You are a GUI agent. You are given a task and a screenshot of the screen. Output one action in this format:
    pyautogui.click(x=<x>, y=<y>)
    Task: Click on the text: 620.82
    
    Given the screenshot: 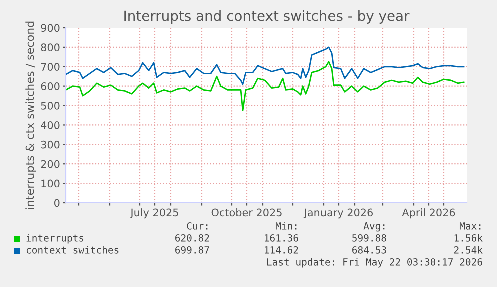 What is the action you would take?
    pyautogui.click(x=193, y=238)
    